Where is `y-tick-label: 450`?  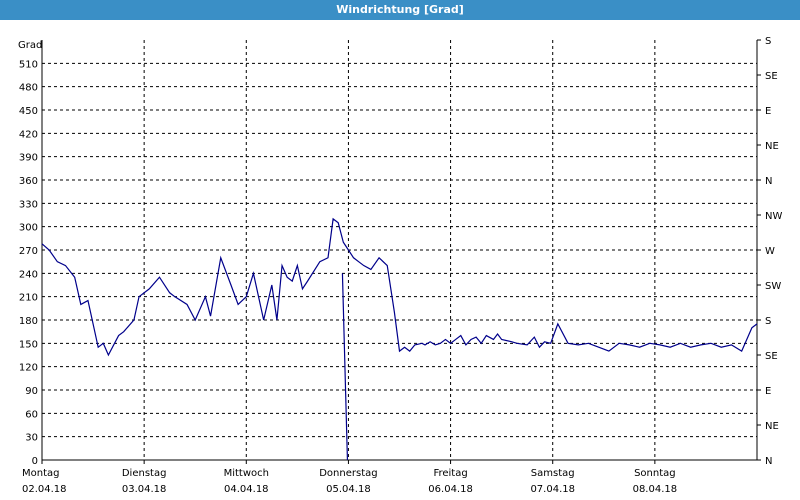 y-tick-label: 450 is located at coordinates (28, 111).